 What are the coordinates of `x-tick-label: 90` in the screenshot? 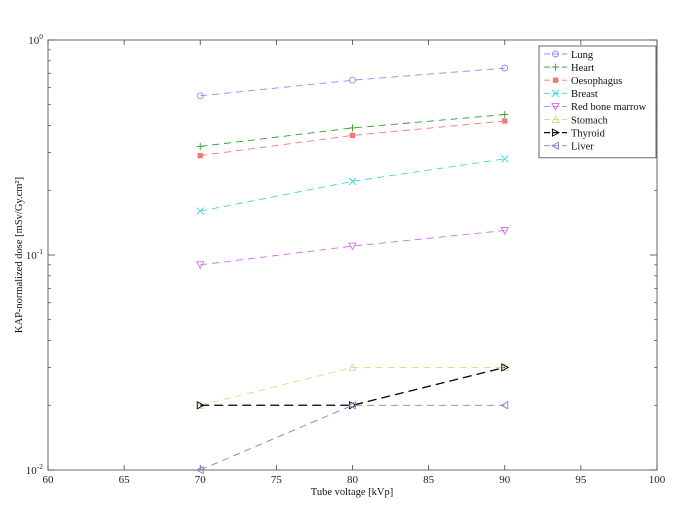 It's located at (505, 480).